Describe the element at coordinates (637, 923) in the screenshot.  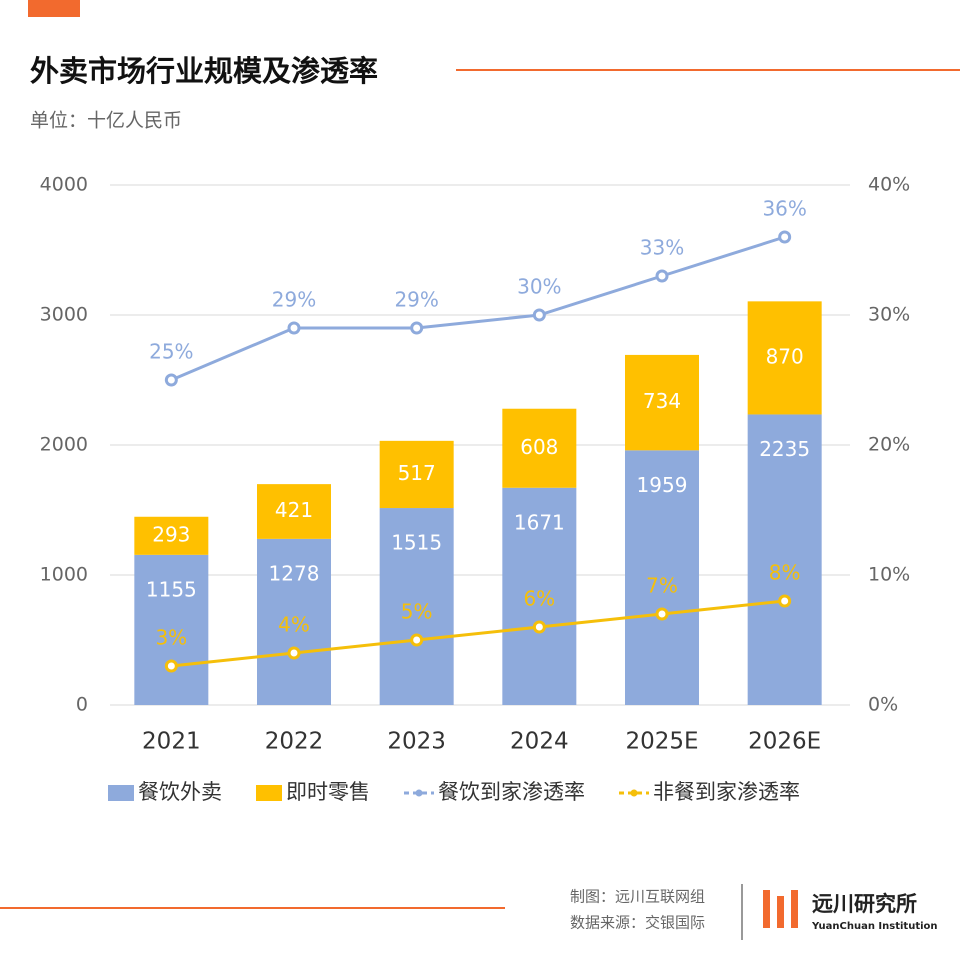
I see `source: 数据来源：交银国际` at that location.